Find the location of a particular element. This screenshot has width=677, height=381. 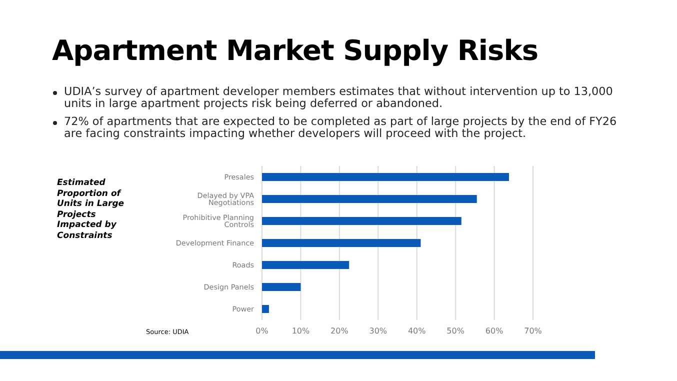

x-tick-label: 70% is located at coordinates (533, 331).